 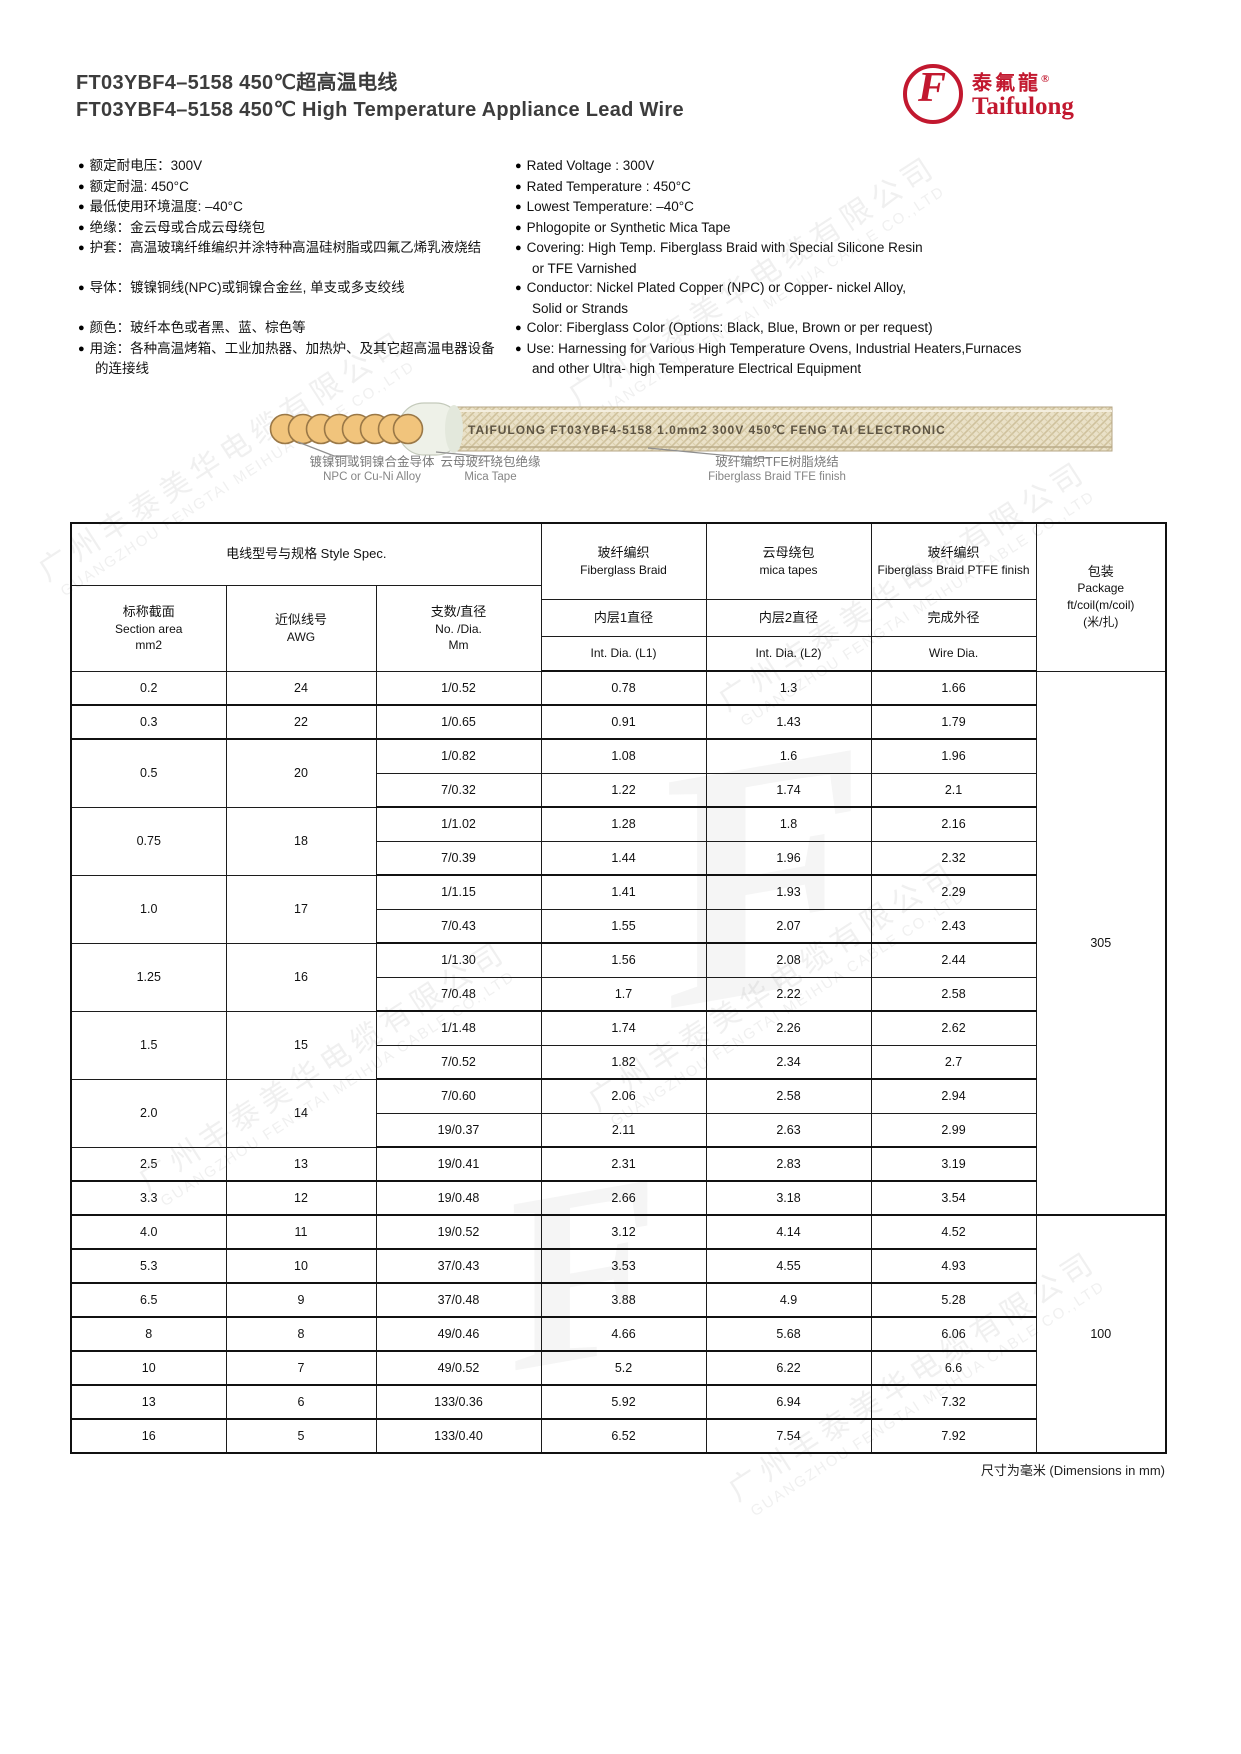 I want to click on table-row: 7/0.48 1.7 2.22 2.58, so click(x=618, y=994).